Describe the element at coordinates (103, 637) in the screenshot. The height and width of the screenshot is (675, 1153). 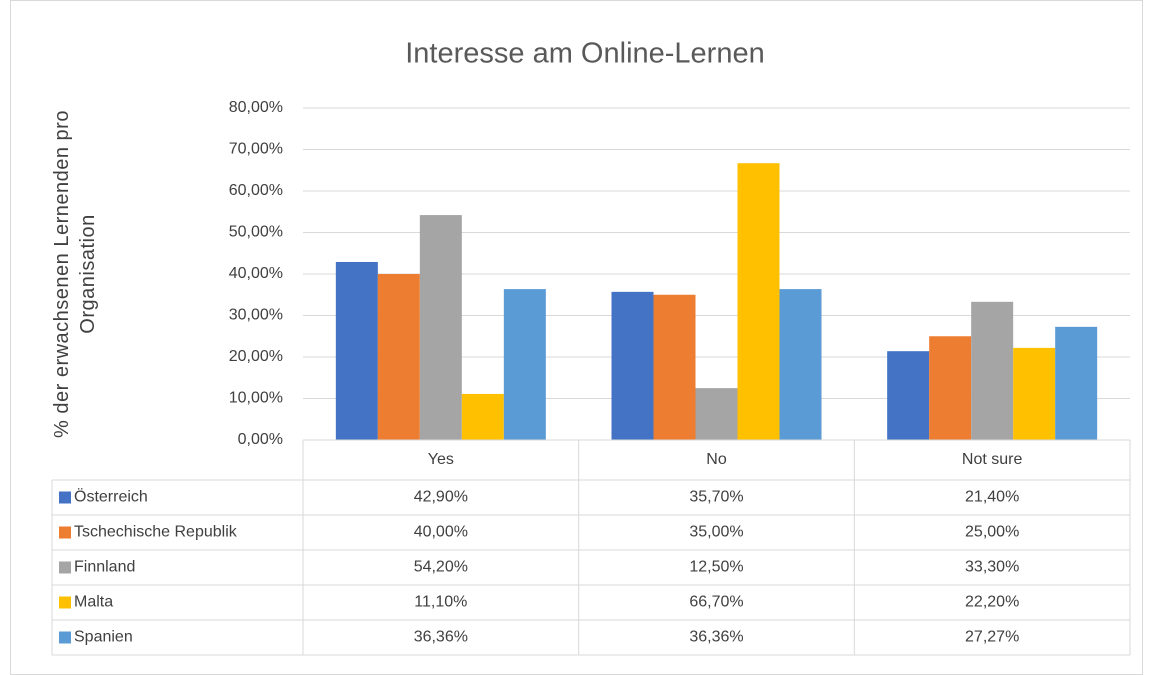
I see `legend-label: Spanien` at that location.